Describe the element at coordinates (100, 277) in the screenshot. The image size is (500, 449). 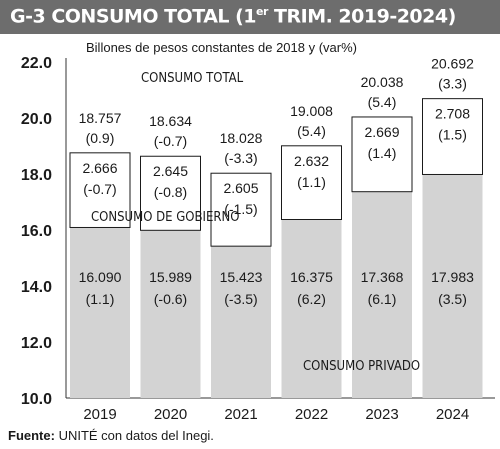
I see `label-privado-value: 16.090` at that location.